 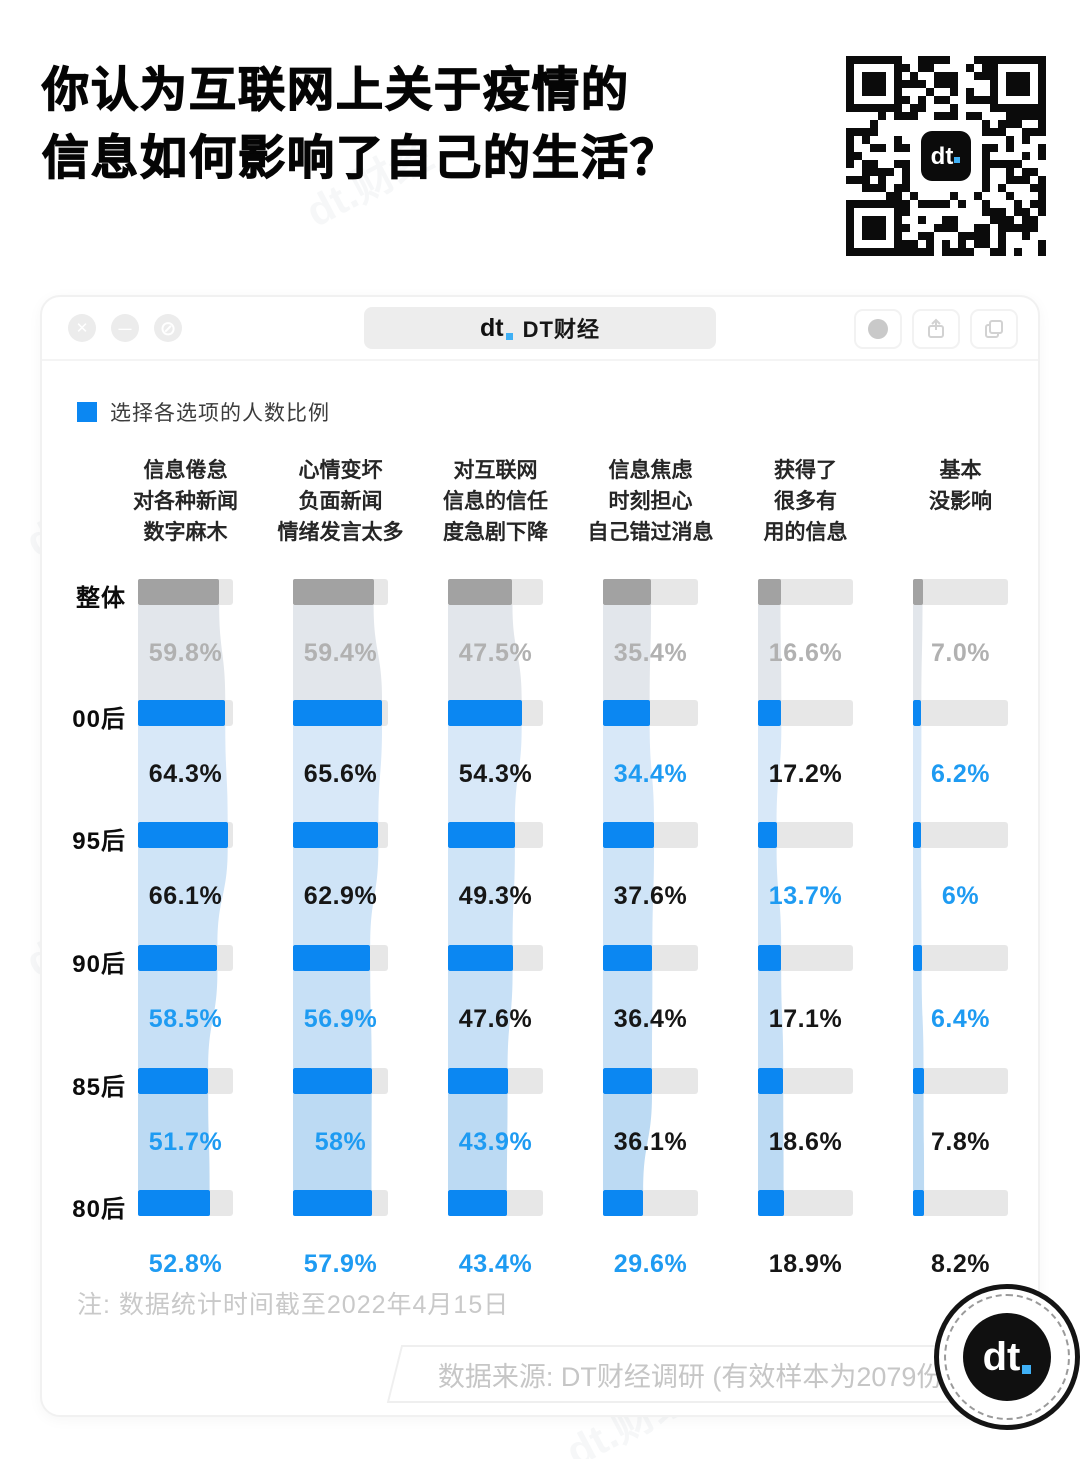 I want to click on value-label: 64.3%, so click(x=185, y=774).